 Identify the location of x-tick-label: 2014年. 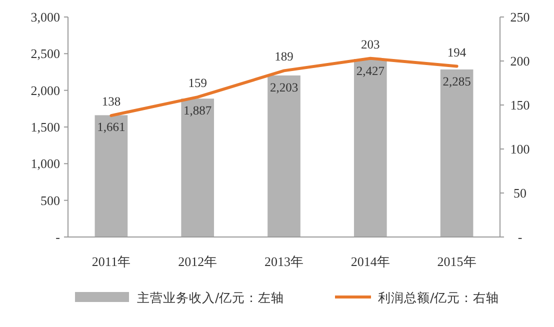
(370, 261).